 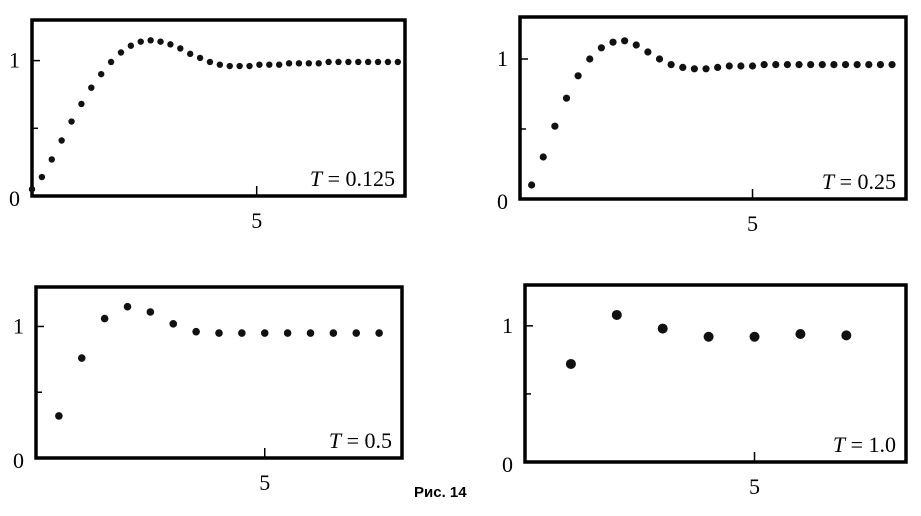 I want to click on sampling-period-label: T = 0.5, so click(x=360, y=440).